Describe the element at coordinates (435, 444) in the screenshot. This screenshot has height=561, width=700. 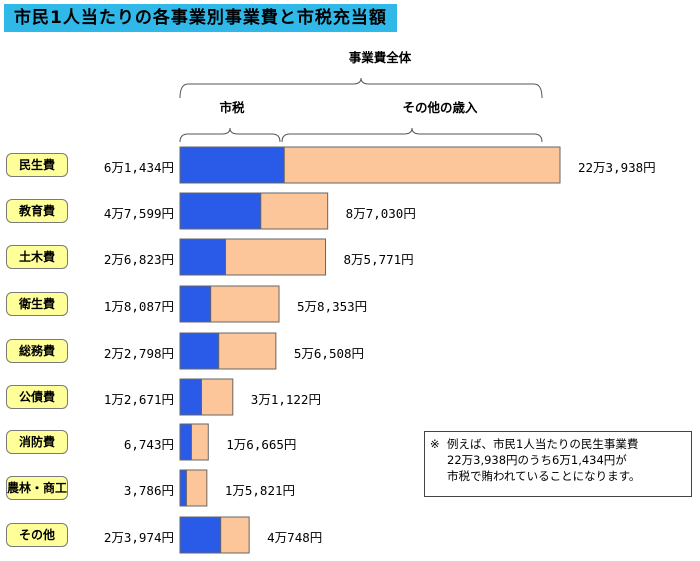
I see `note-mark: ※` at that location.